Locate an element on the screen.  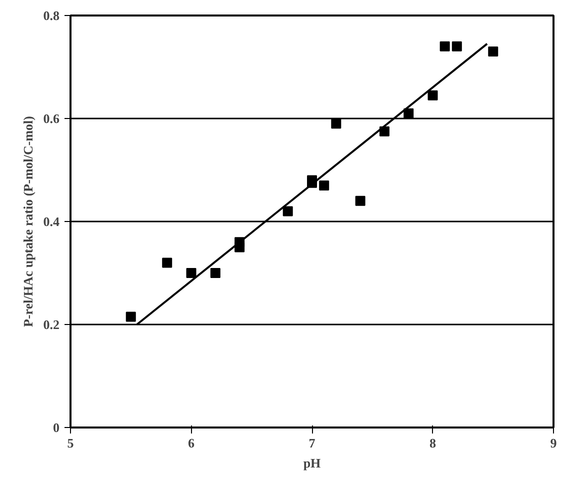
y-tick-label: 0.8 is located at coordinates (51, 15).